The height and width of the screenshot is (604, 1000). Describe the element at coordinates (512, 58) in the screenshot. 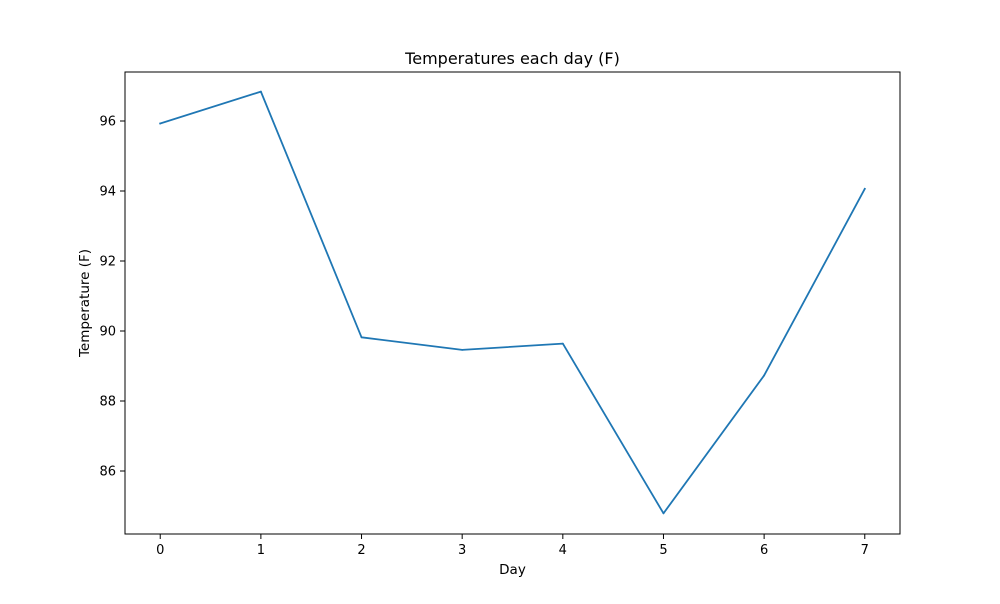

I see `chart-title: Temperatures each day (F)` at that location.